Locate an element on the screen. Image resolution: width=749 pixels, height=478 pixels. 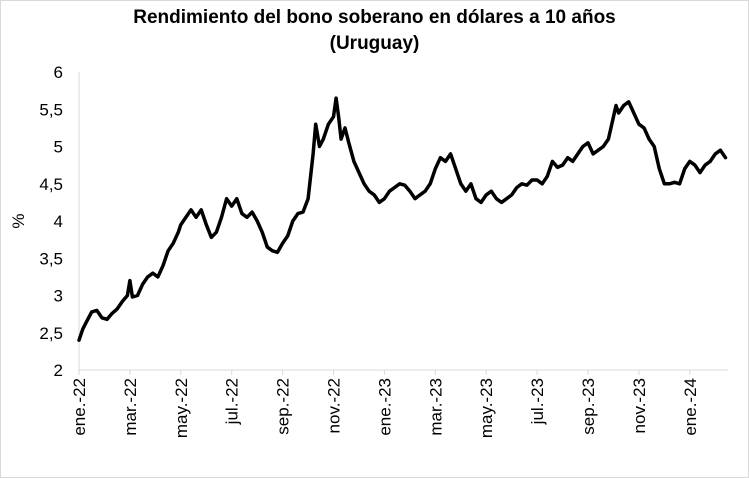
y-tick-label: 4 is located at coordinates (58, 221).